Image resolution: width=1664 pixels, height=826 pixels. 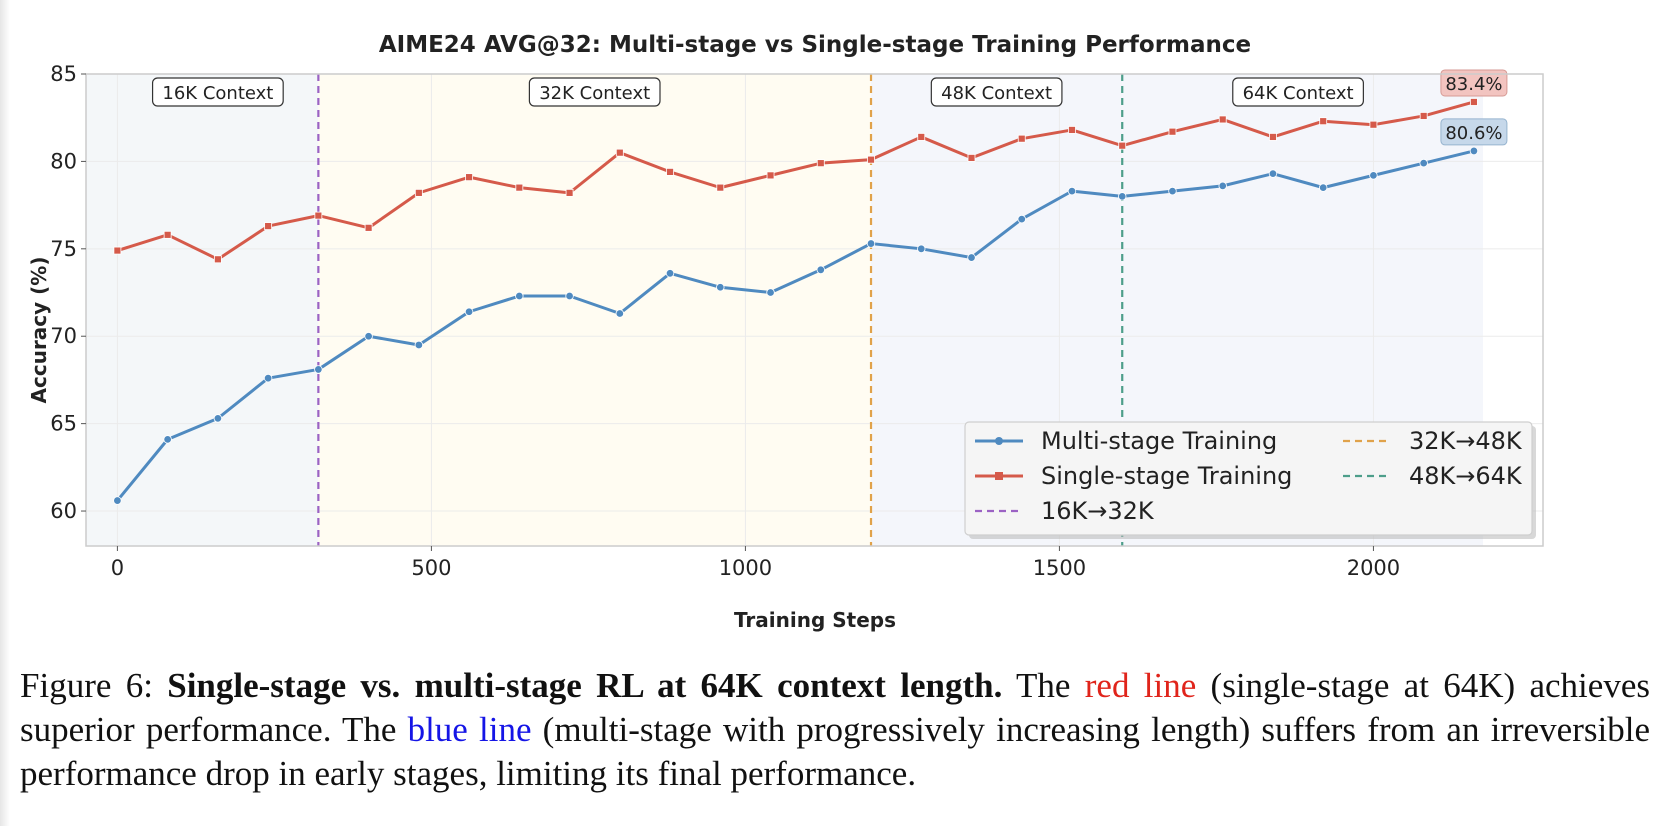 I want to click on x-axis-label: Training Steps, so click(x=815, y=620).